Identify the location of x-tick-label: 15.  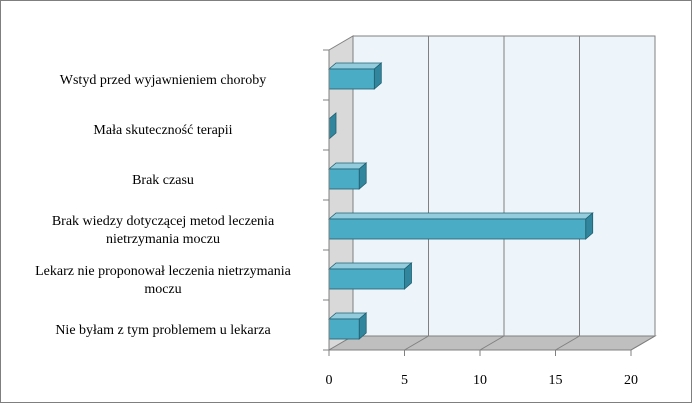
(556, 380).